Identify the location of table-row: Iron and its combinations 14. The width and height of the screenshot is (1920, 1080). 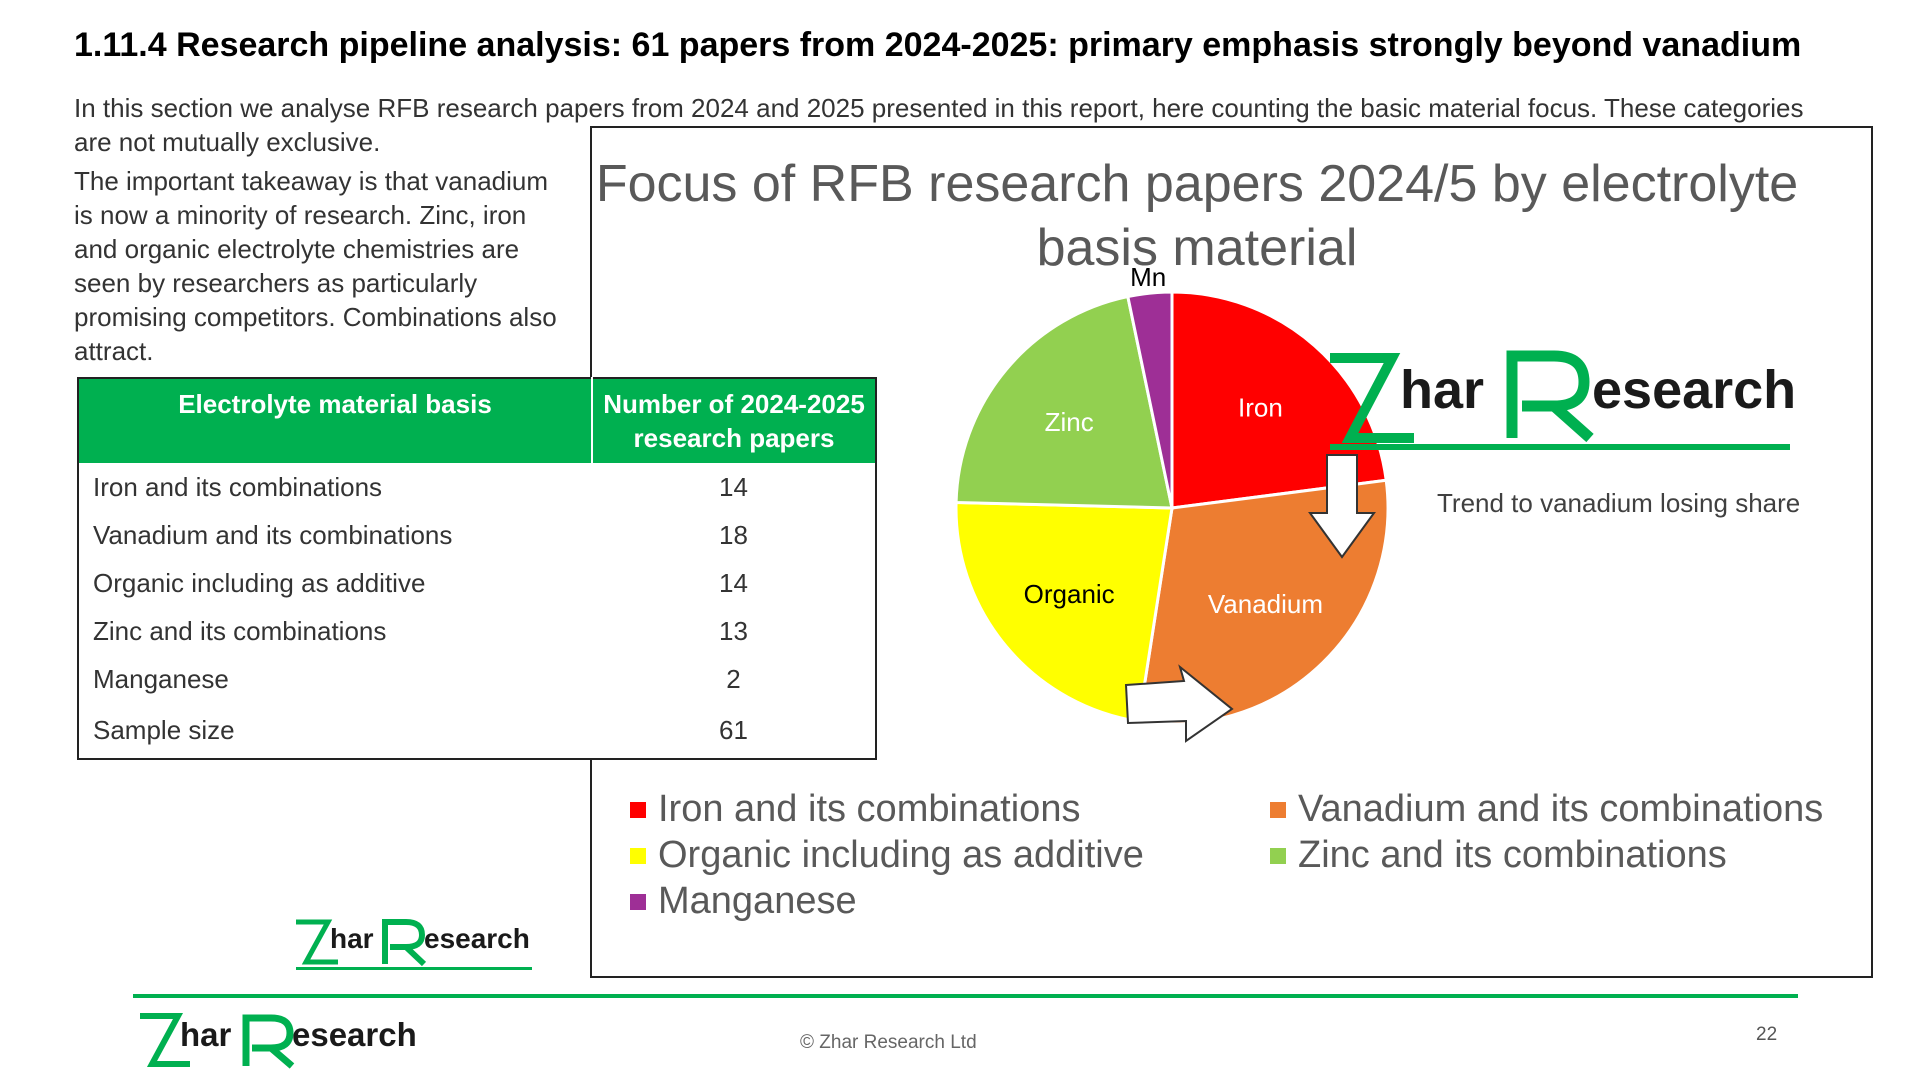
(477, 487).